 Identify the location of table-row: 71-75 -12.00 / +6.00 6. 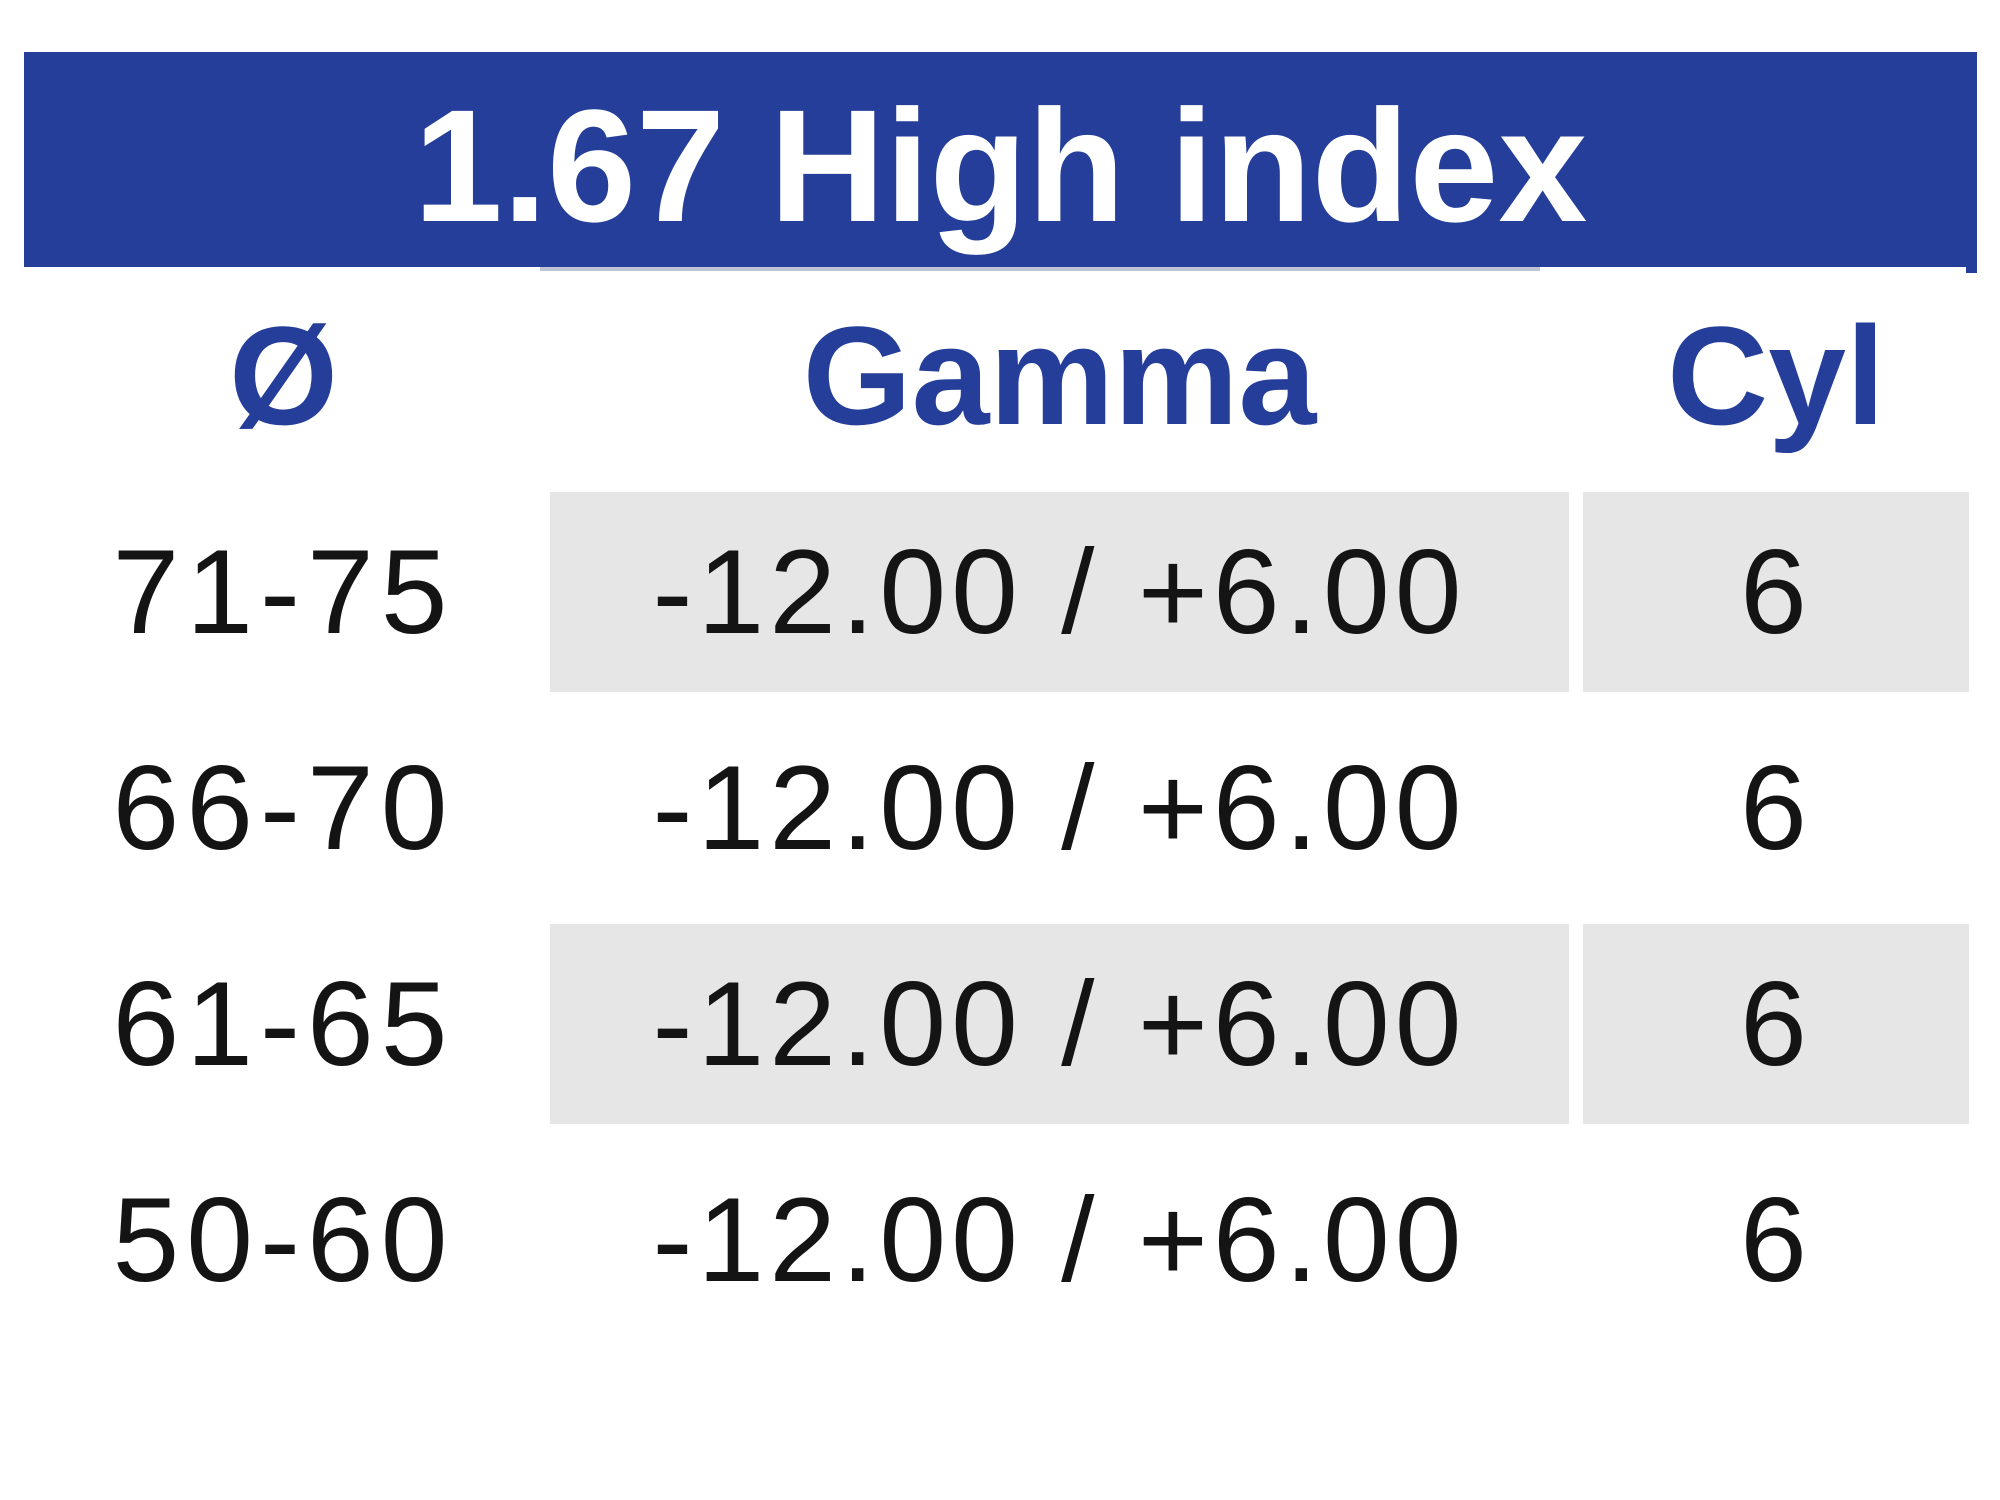
(1000, 592).